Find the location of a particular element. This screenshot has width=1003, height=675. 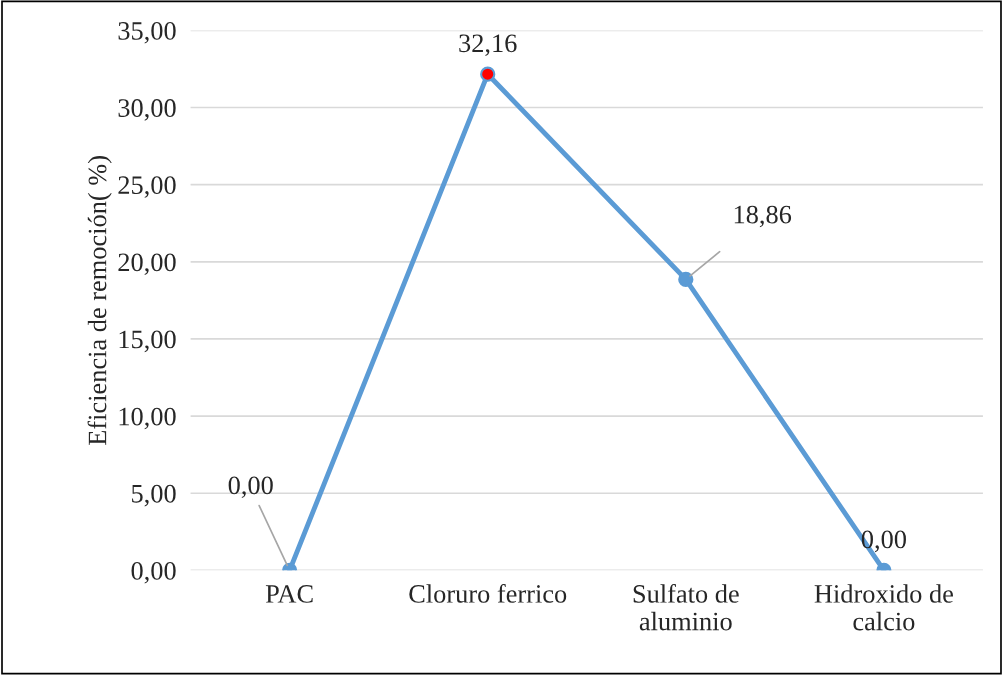

y-tick-label: 10,00 is located at coordinates (147, 418).